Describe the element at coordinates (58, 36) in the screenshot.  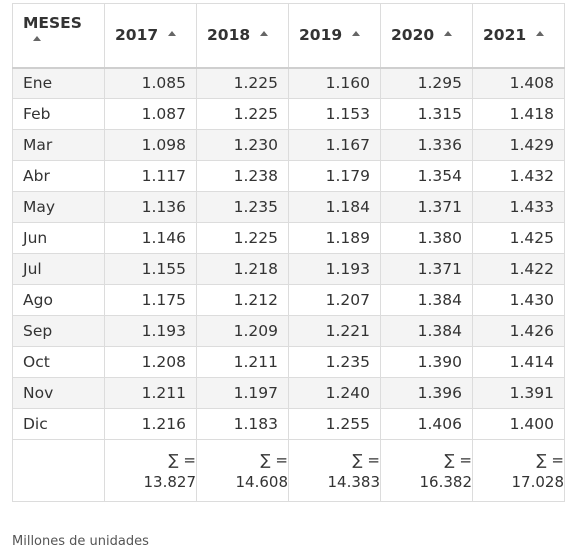
I see `column-header-months: MESES` at that location.